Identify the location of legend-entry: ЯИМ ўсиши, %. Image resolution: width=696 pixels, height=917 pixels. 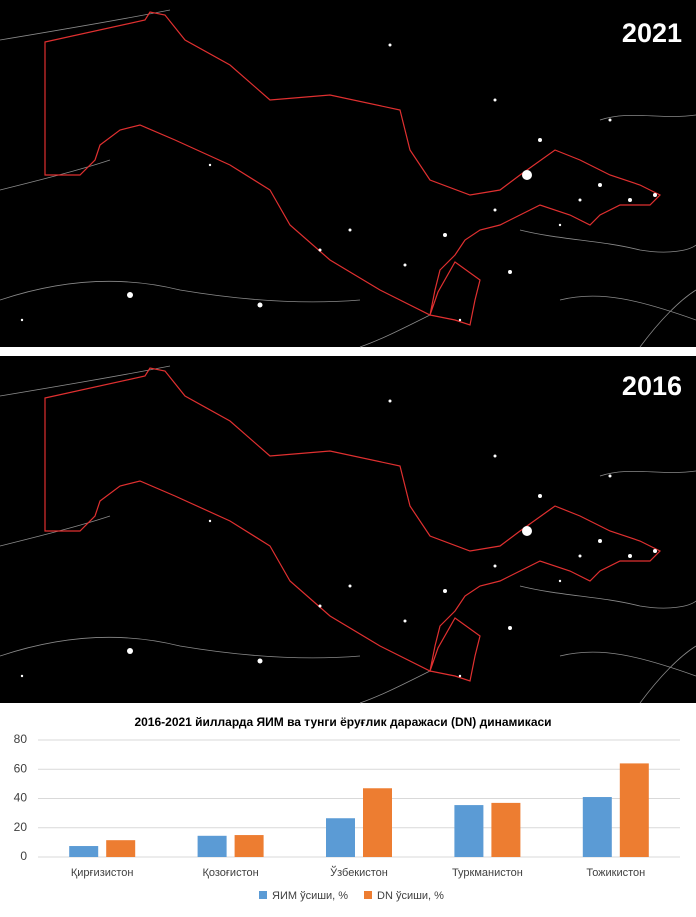
(310, 896).